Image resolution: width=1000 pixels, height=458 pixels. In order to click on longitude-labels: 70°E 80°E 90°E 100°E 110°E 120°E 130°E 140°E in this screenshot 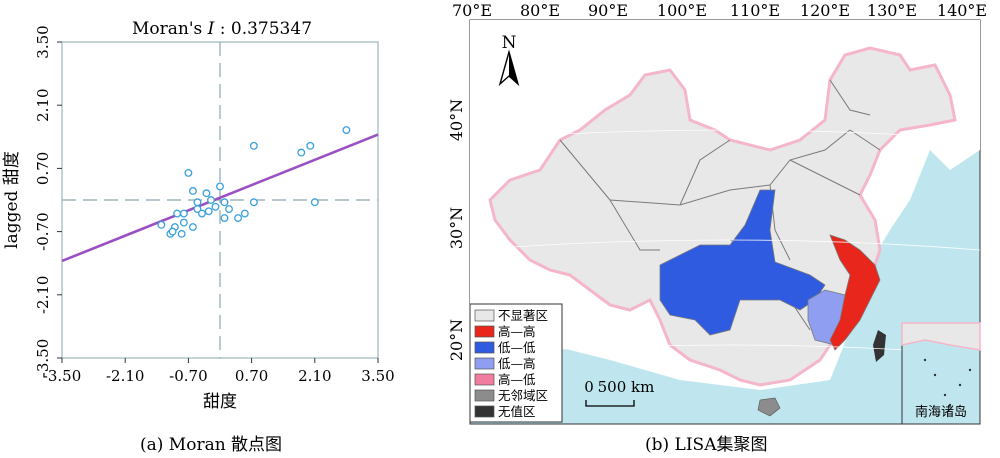, I will do `click(719, 10)`.